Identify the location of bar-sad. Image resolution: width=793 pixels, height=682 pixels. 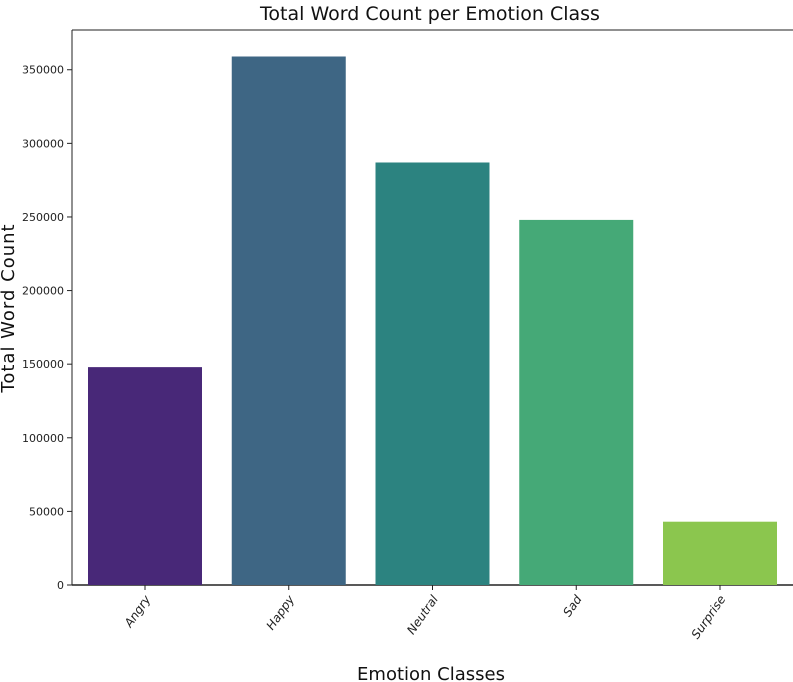
(576, 402).